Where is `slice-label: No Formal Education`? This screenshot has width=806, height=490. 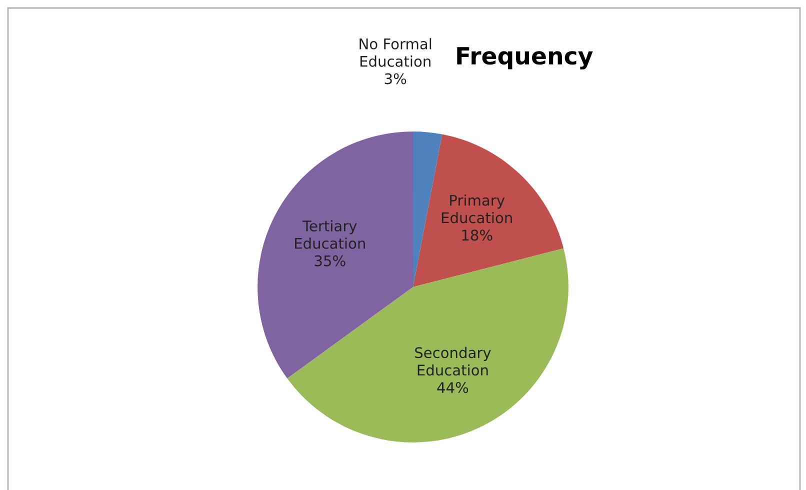
slice-label: No Formal Education is located at coordinates (396, 52).